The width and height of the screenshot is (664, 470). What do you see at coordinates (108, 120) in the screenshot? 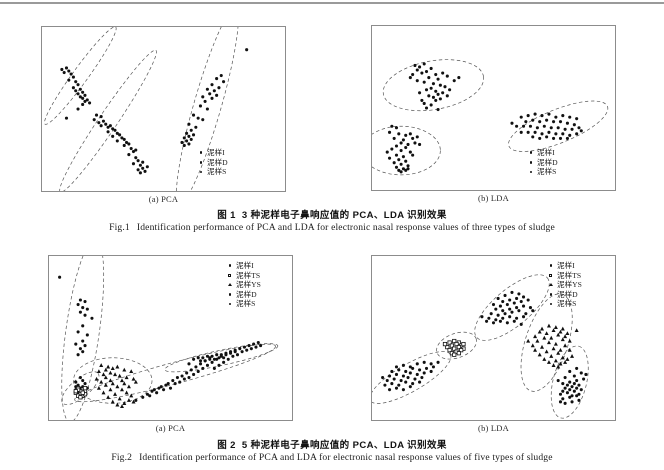
I see `cluster-ellipse-泥样D` at bounding box center [108, 120].